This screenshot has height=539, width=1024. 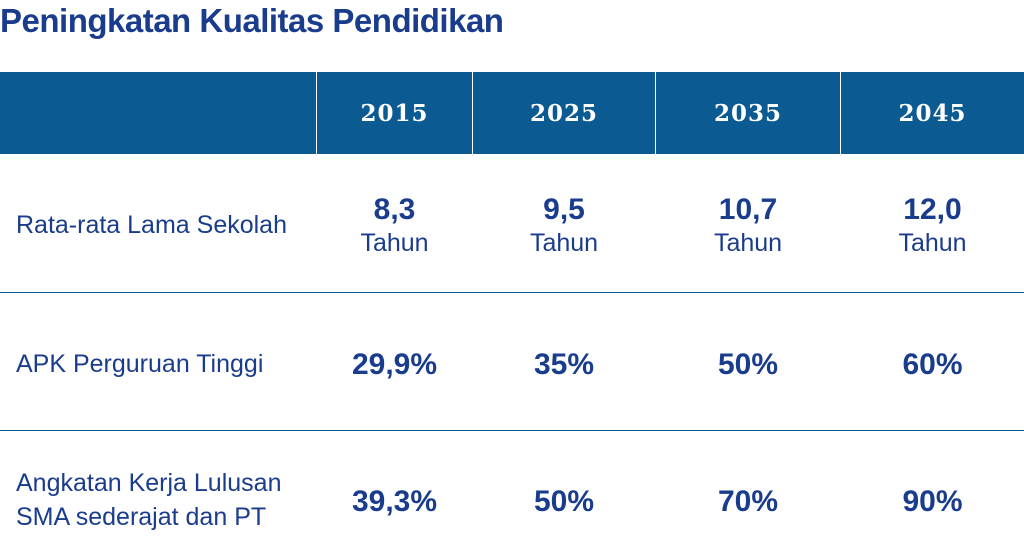 I want to click on column-header-2015: 2015, so click(x=394, y=113).